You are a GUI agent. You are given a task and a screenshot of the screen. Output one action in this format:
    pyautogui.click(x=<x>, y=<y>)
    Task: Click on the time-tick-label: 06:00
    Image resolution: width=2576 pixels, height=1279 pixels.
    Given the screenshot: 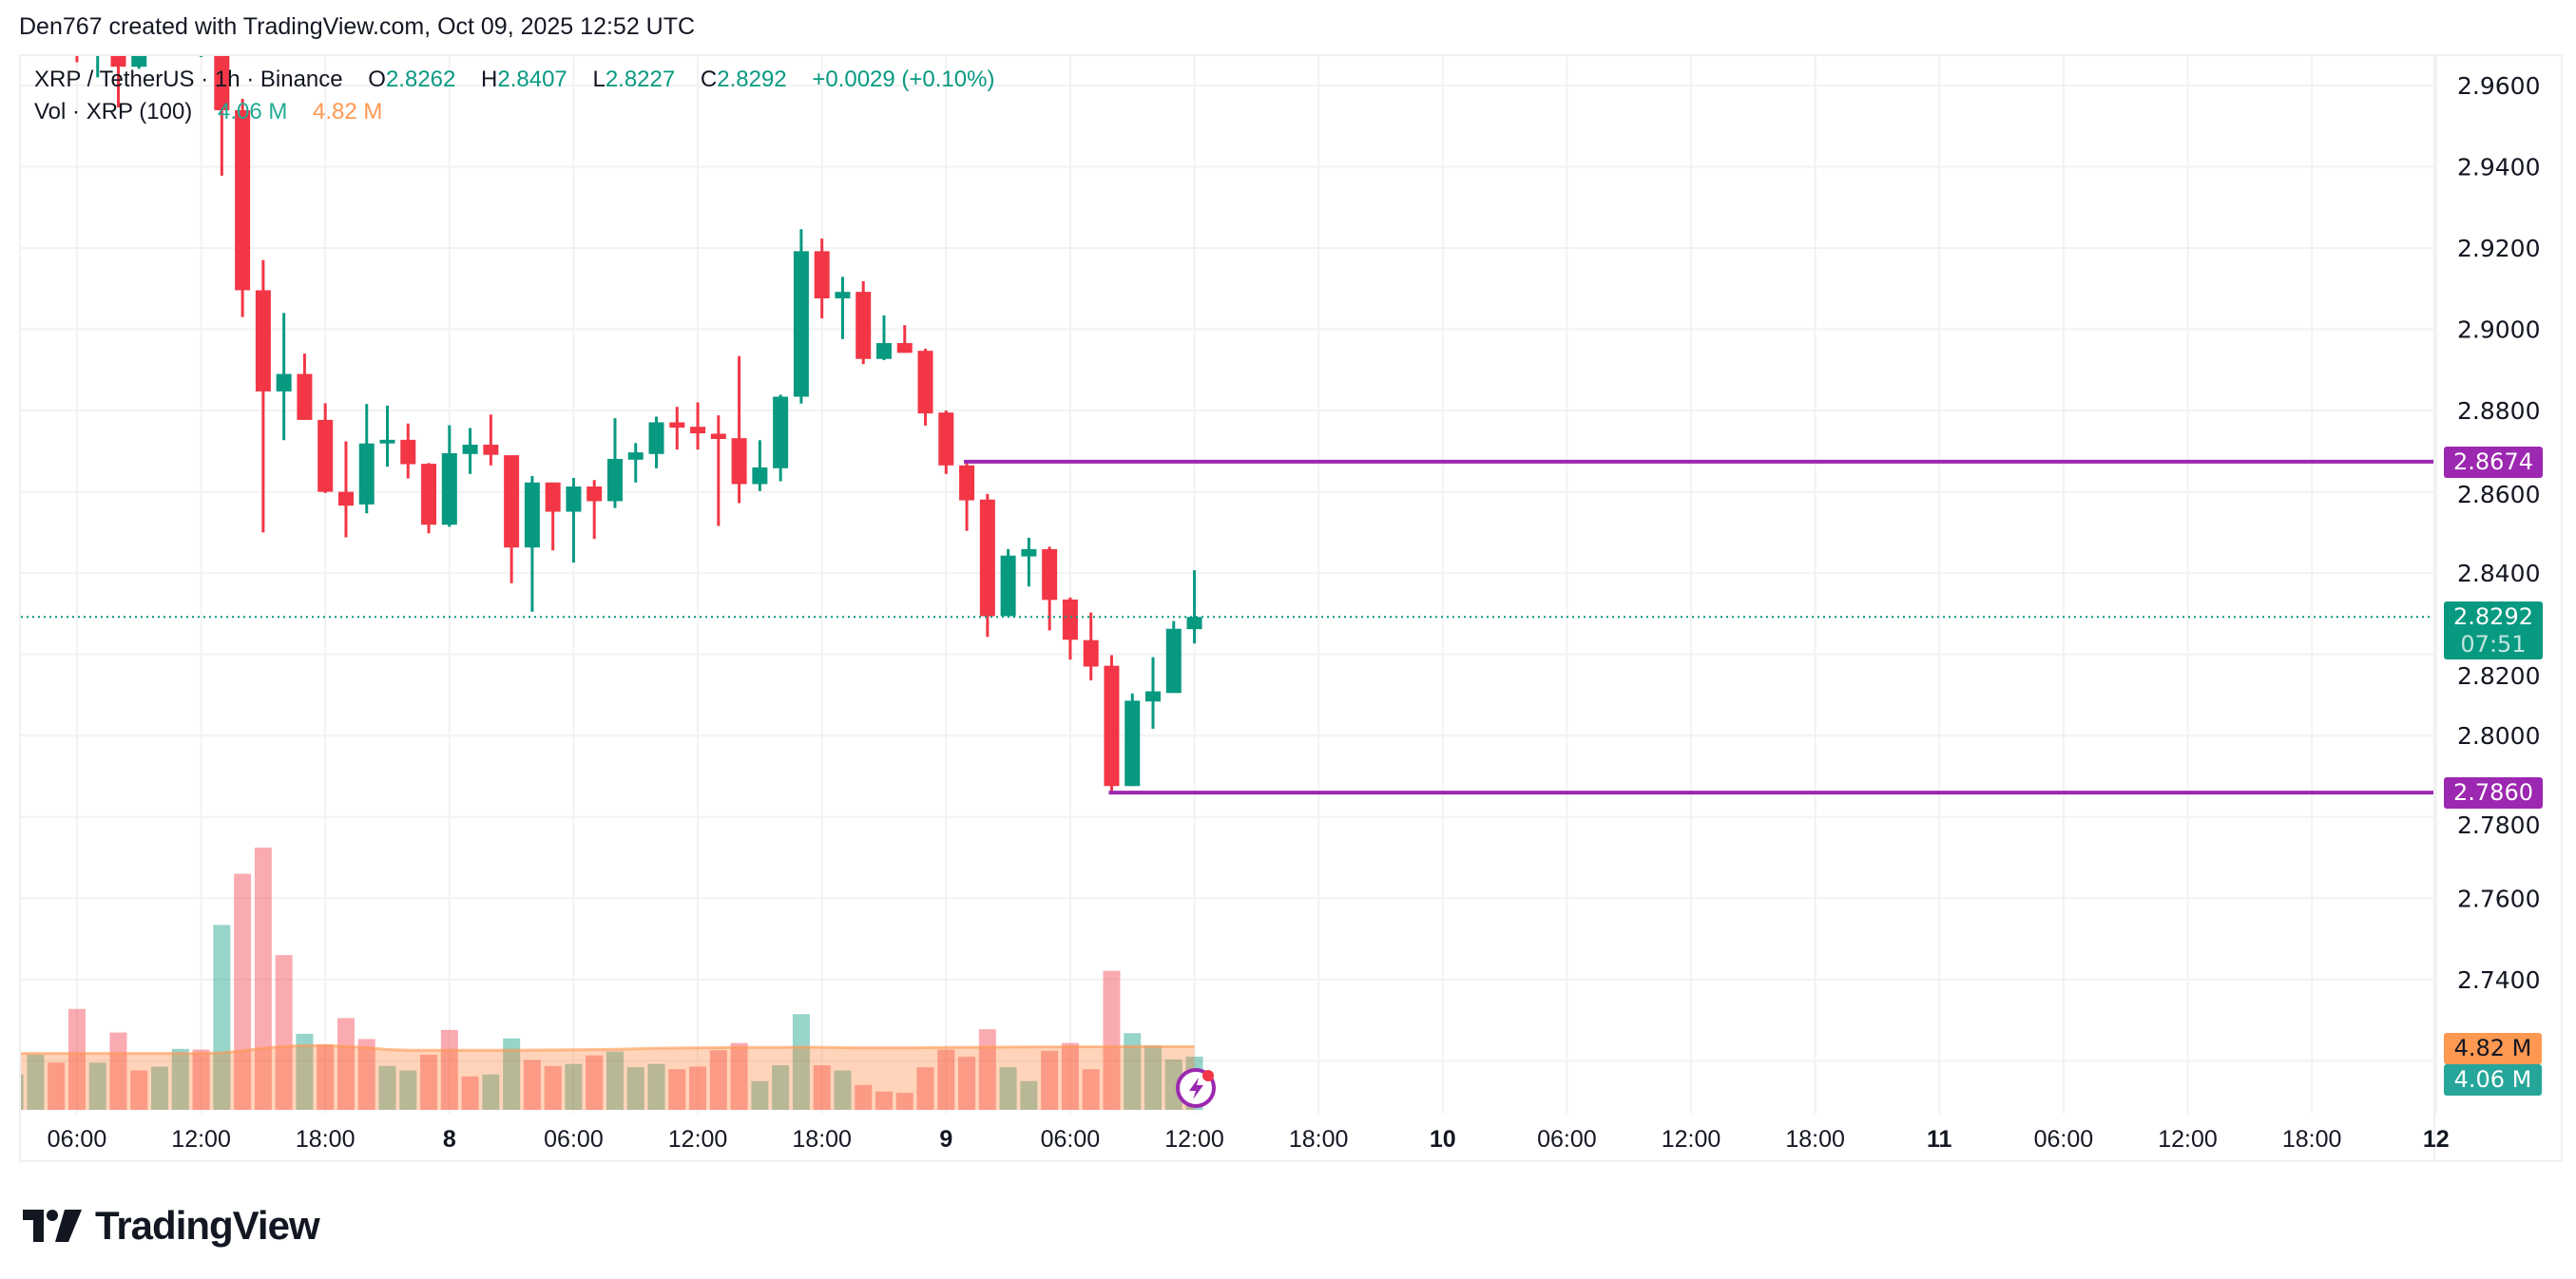 What is the action you would take?
    pyautogui.click(x=77, y=1139)
    